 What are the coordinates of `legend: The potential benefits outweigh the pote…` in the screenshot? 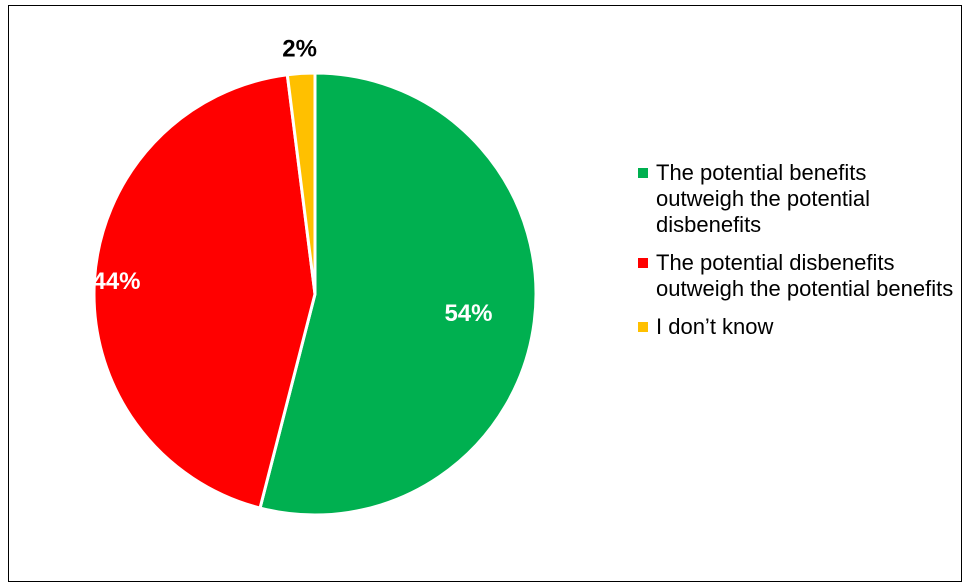 It's located at (798, 256).